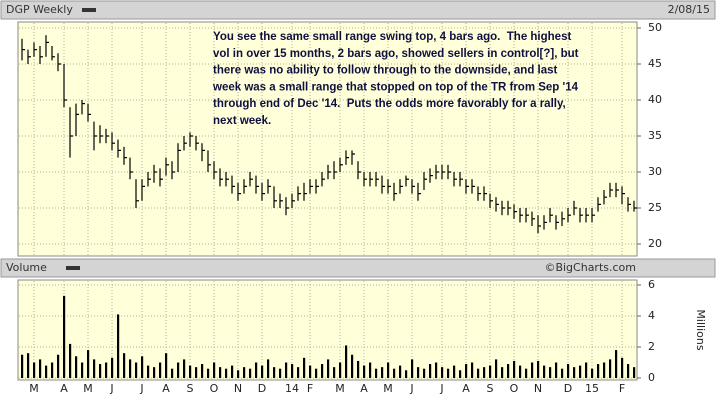 The height and width of the screenshot is (402, 716). What do you see at coordinates (39, 9) in the screenshot?
I see `chart-title: DGP Weekly` at bounding box center [39, 9].